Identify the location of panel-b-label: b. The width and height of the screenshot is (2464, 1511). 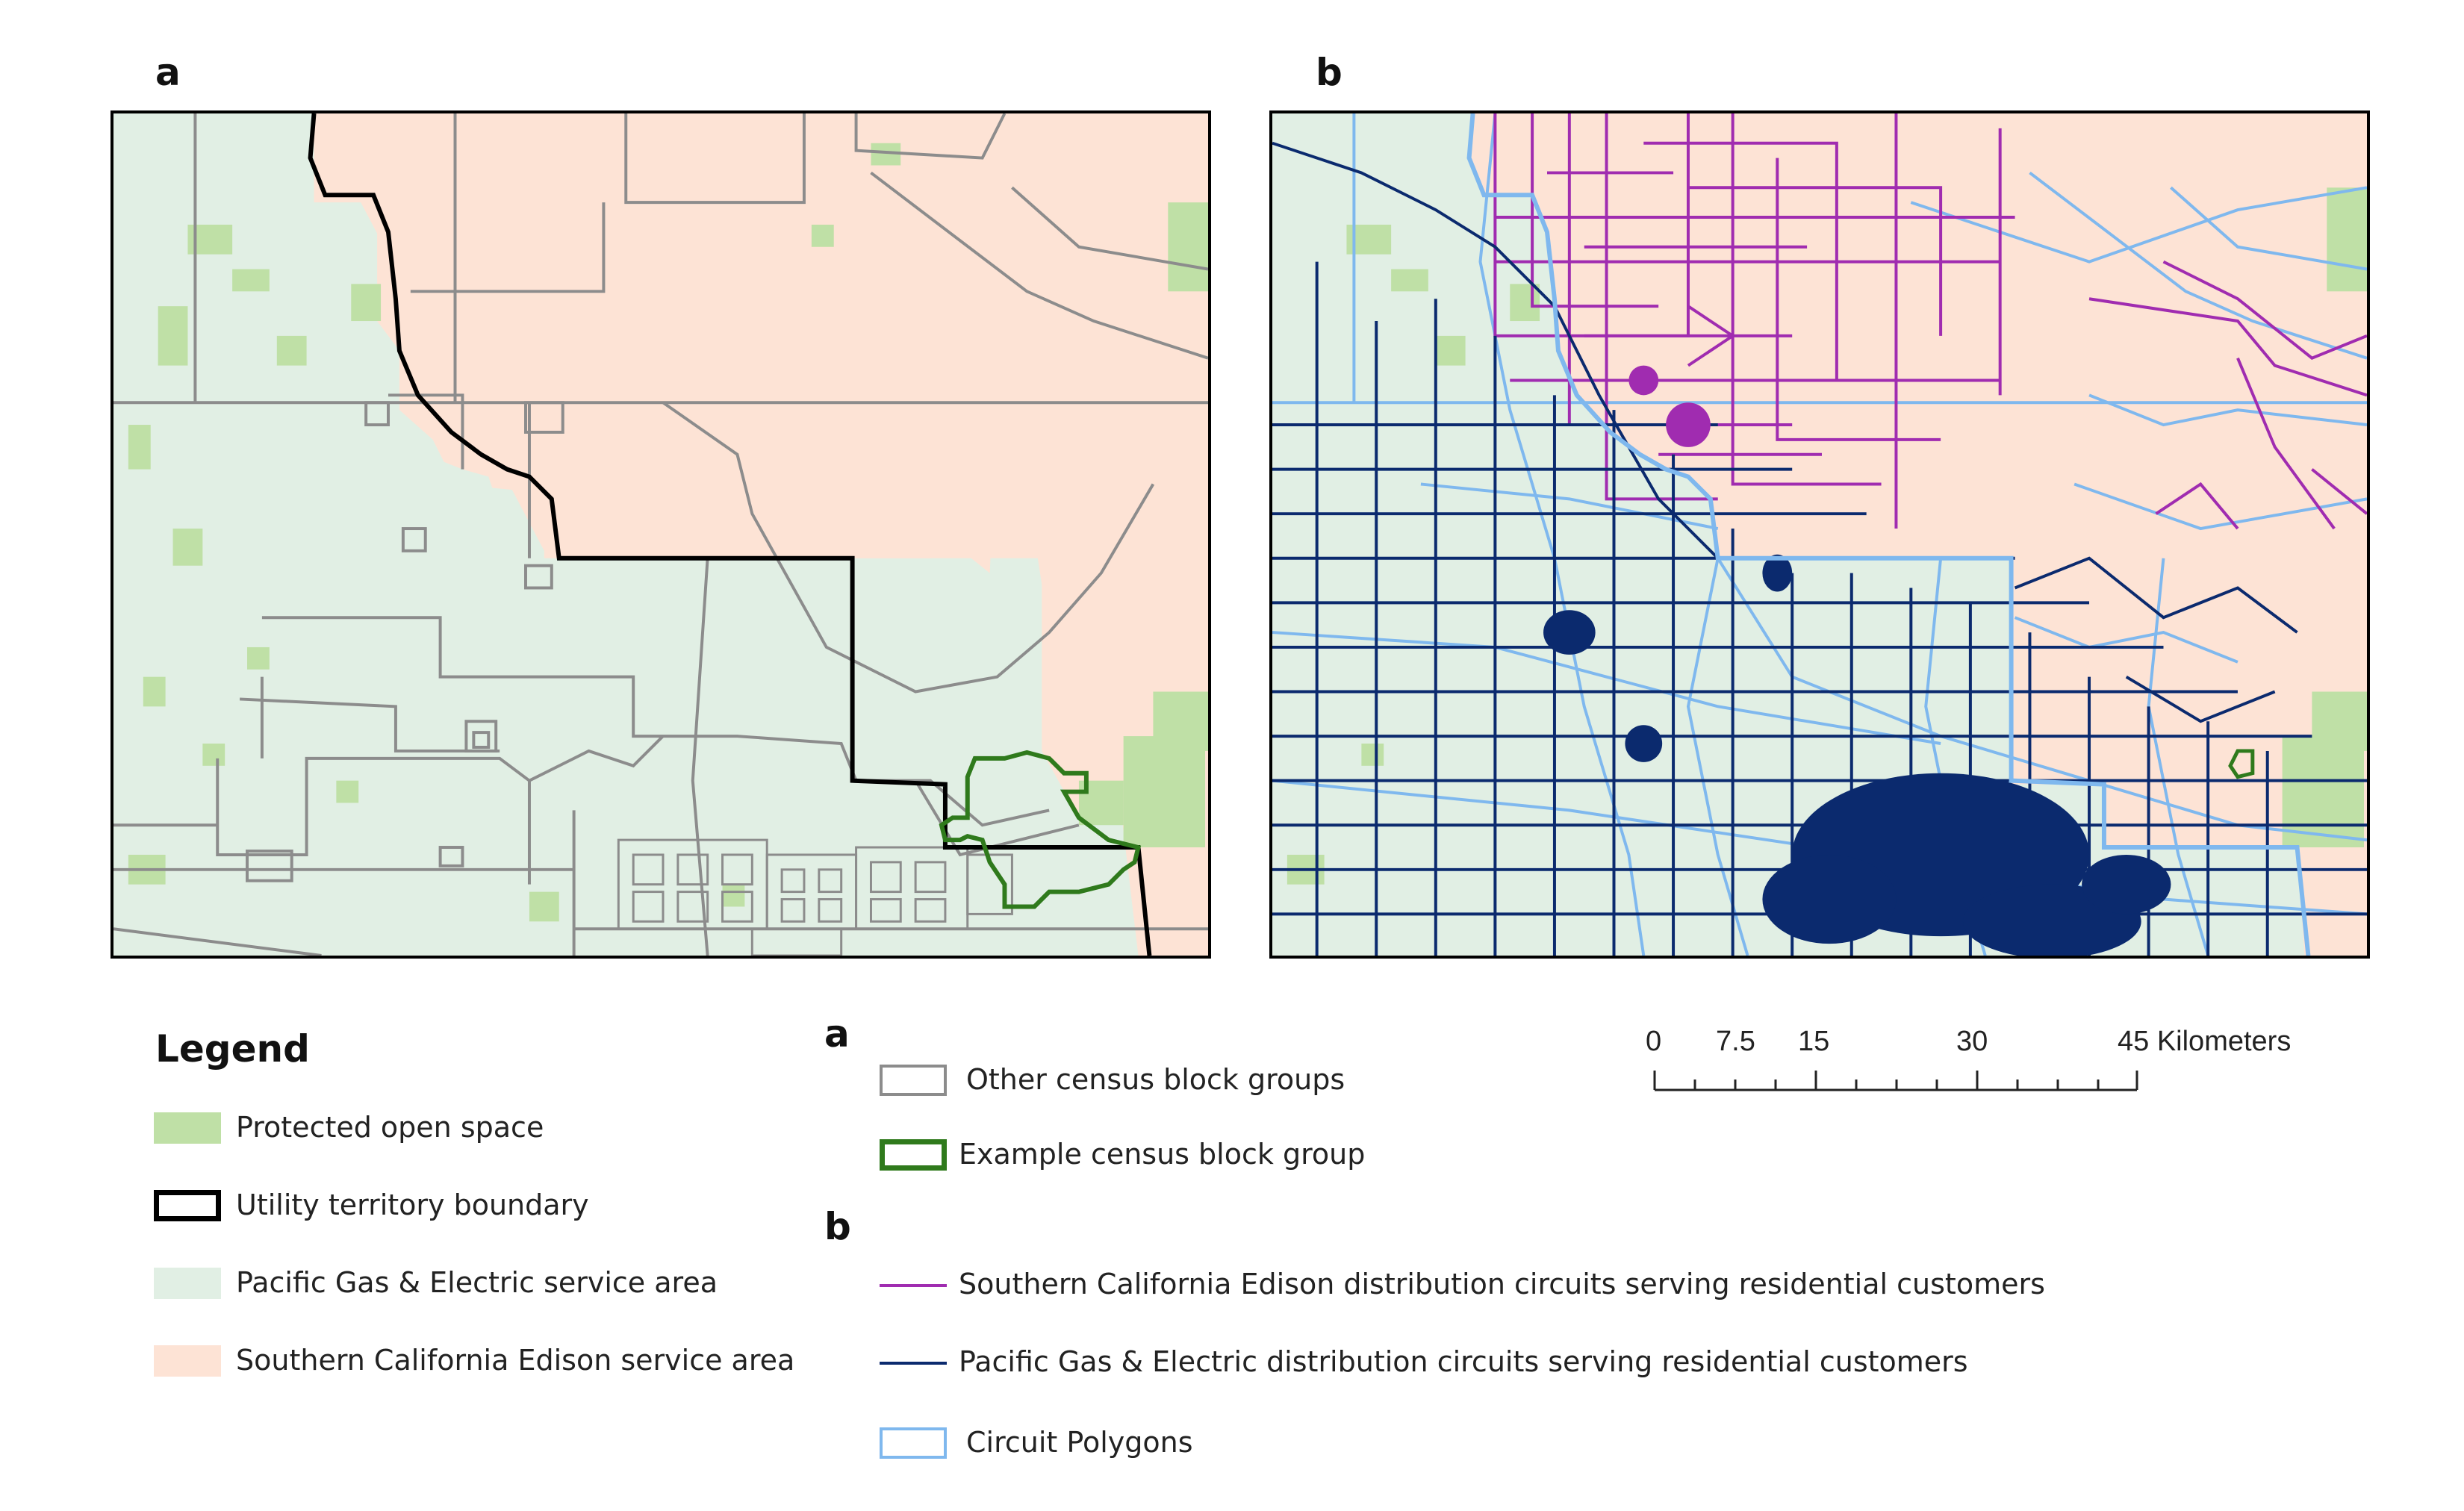
(1329, 72).